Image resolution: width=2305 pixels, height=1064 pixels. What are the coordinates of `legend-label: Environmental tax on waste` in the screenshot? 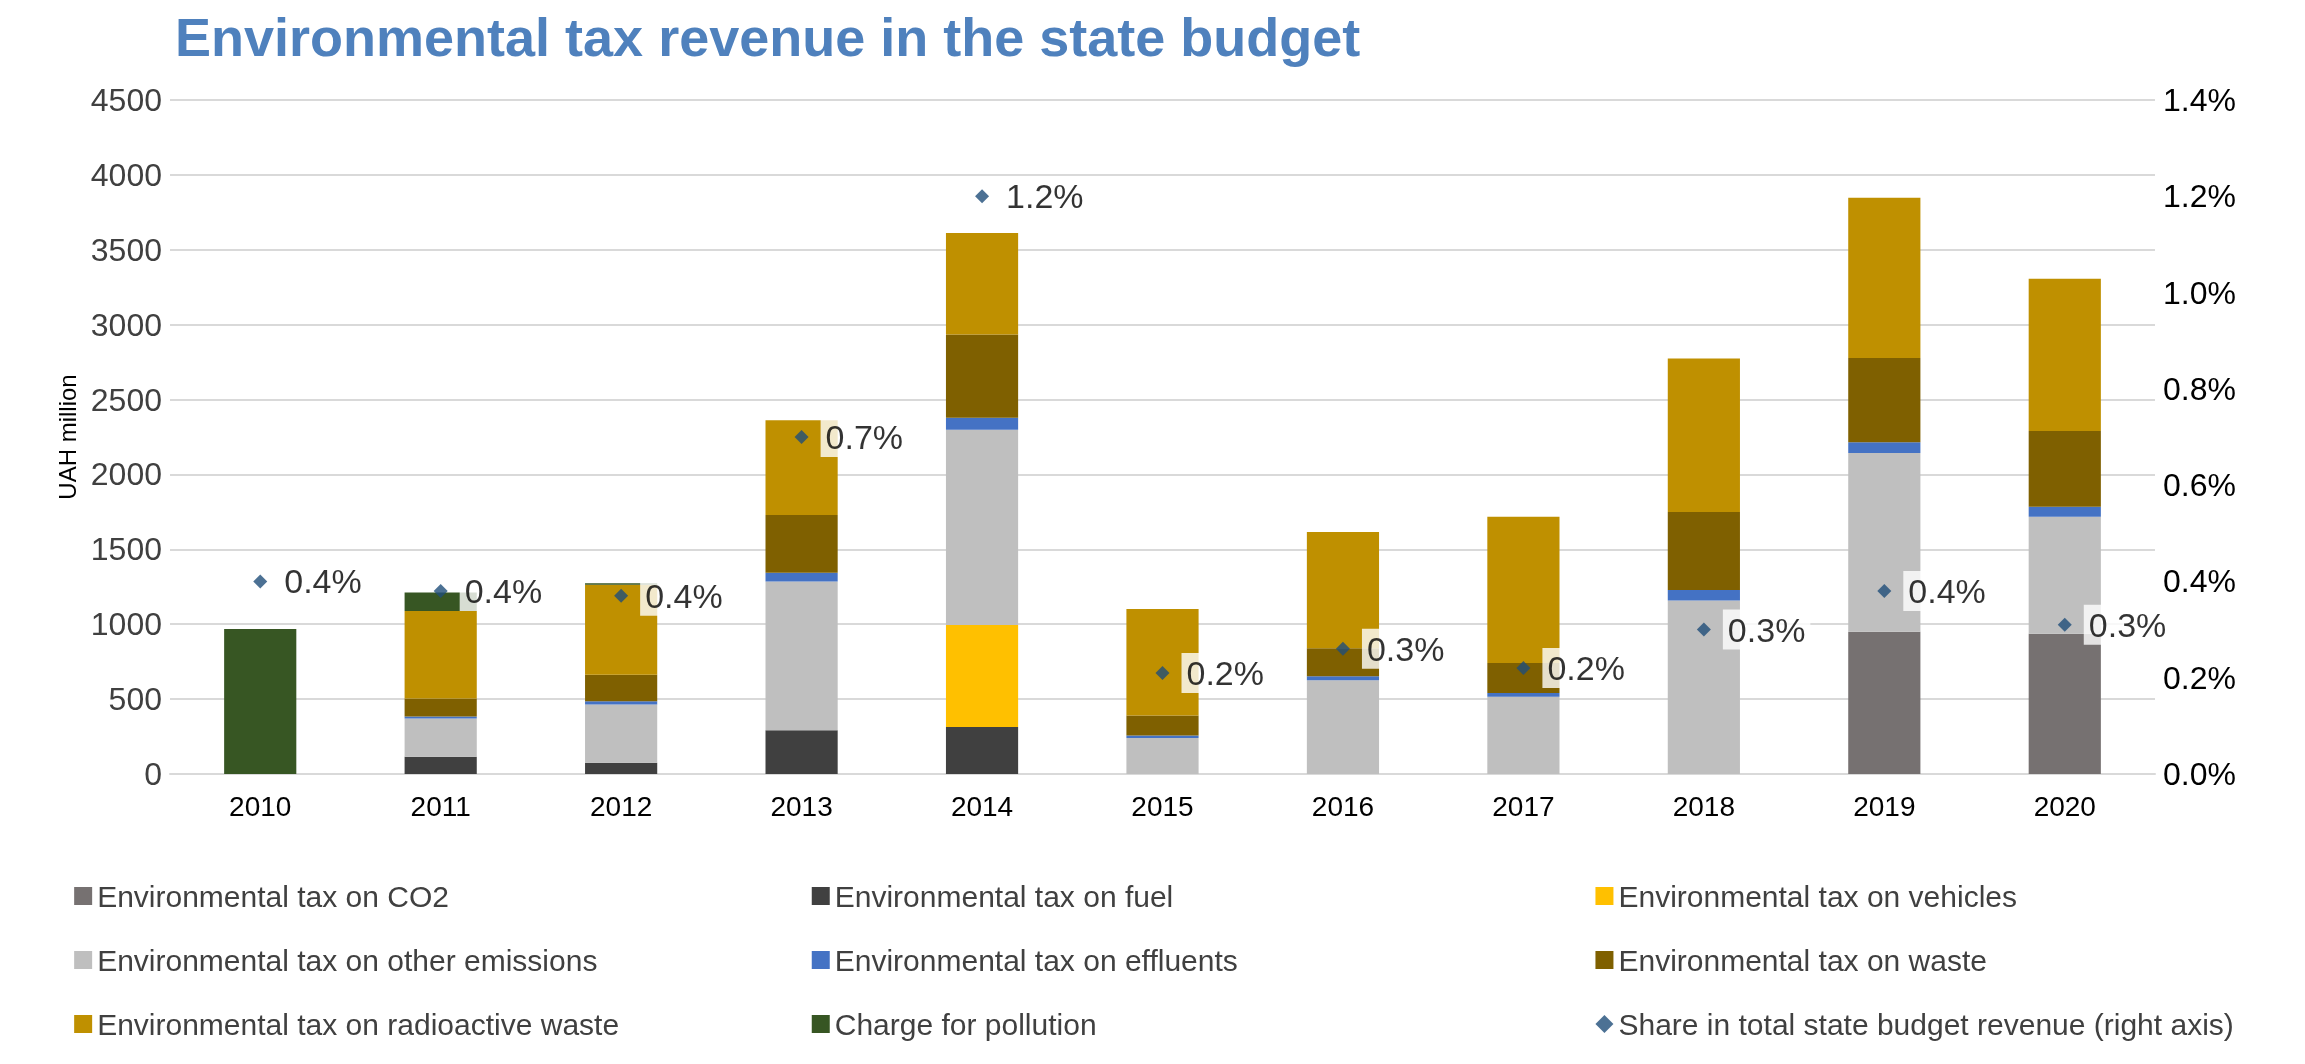 It's located at (1802, 960).